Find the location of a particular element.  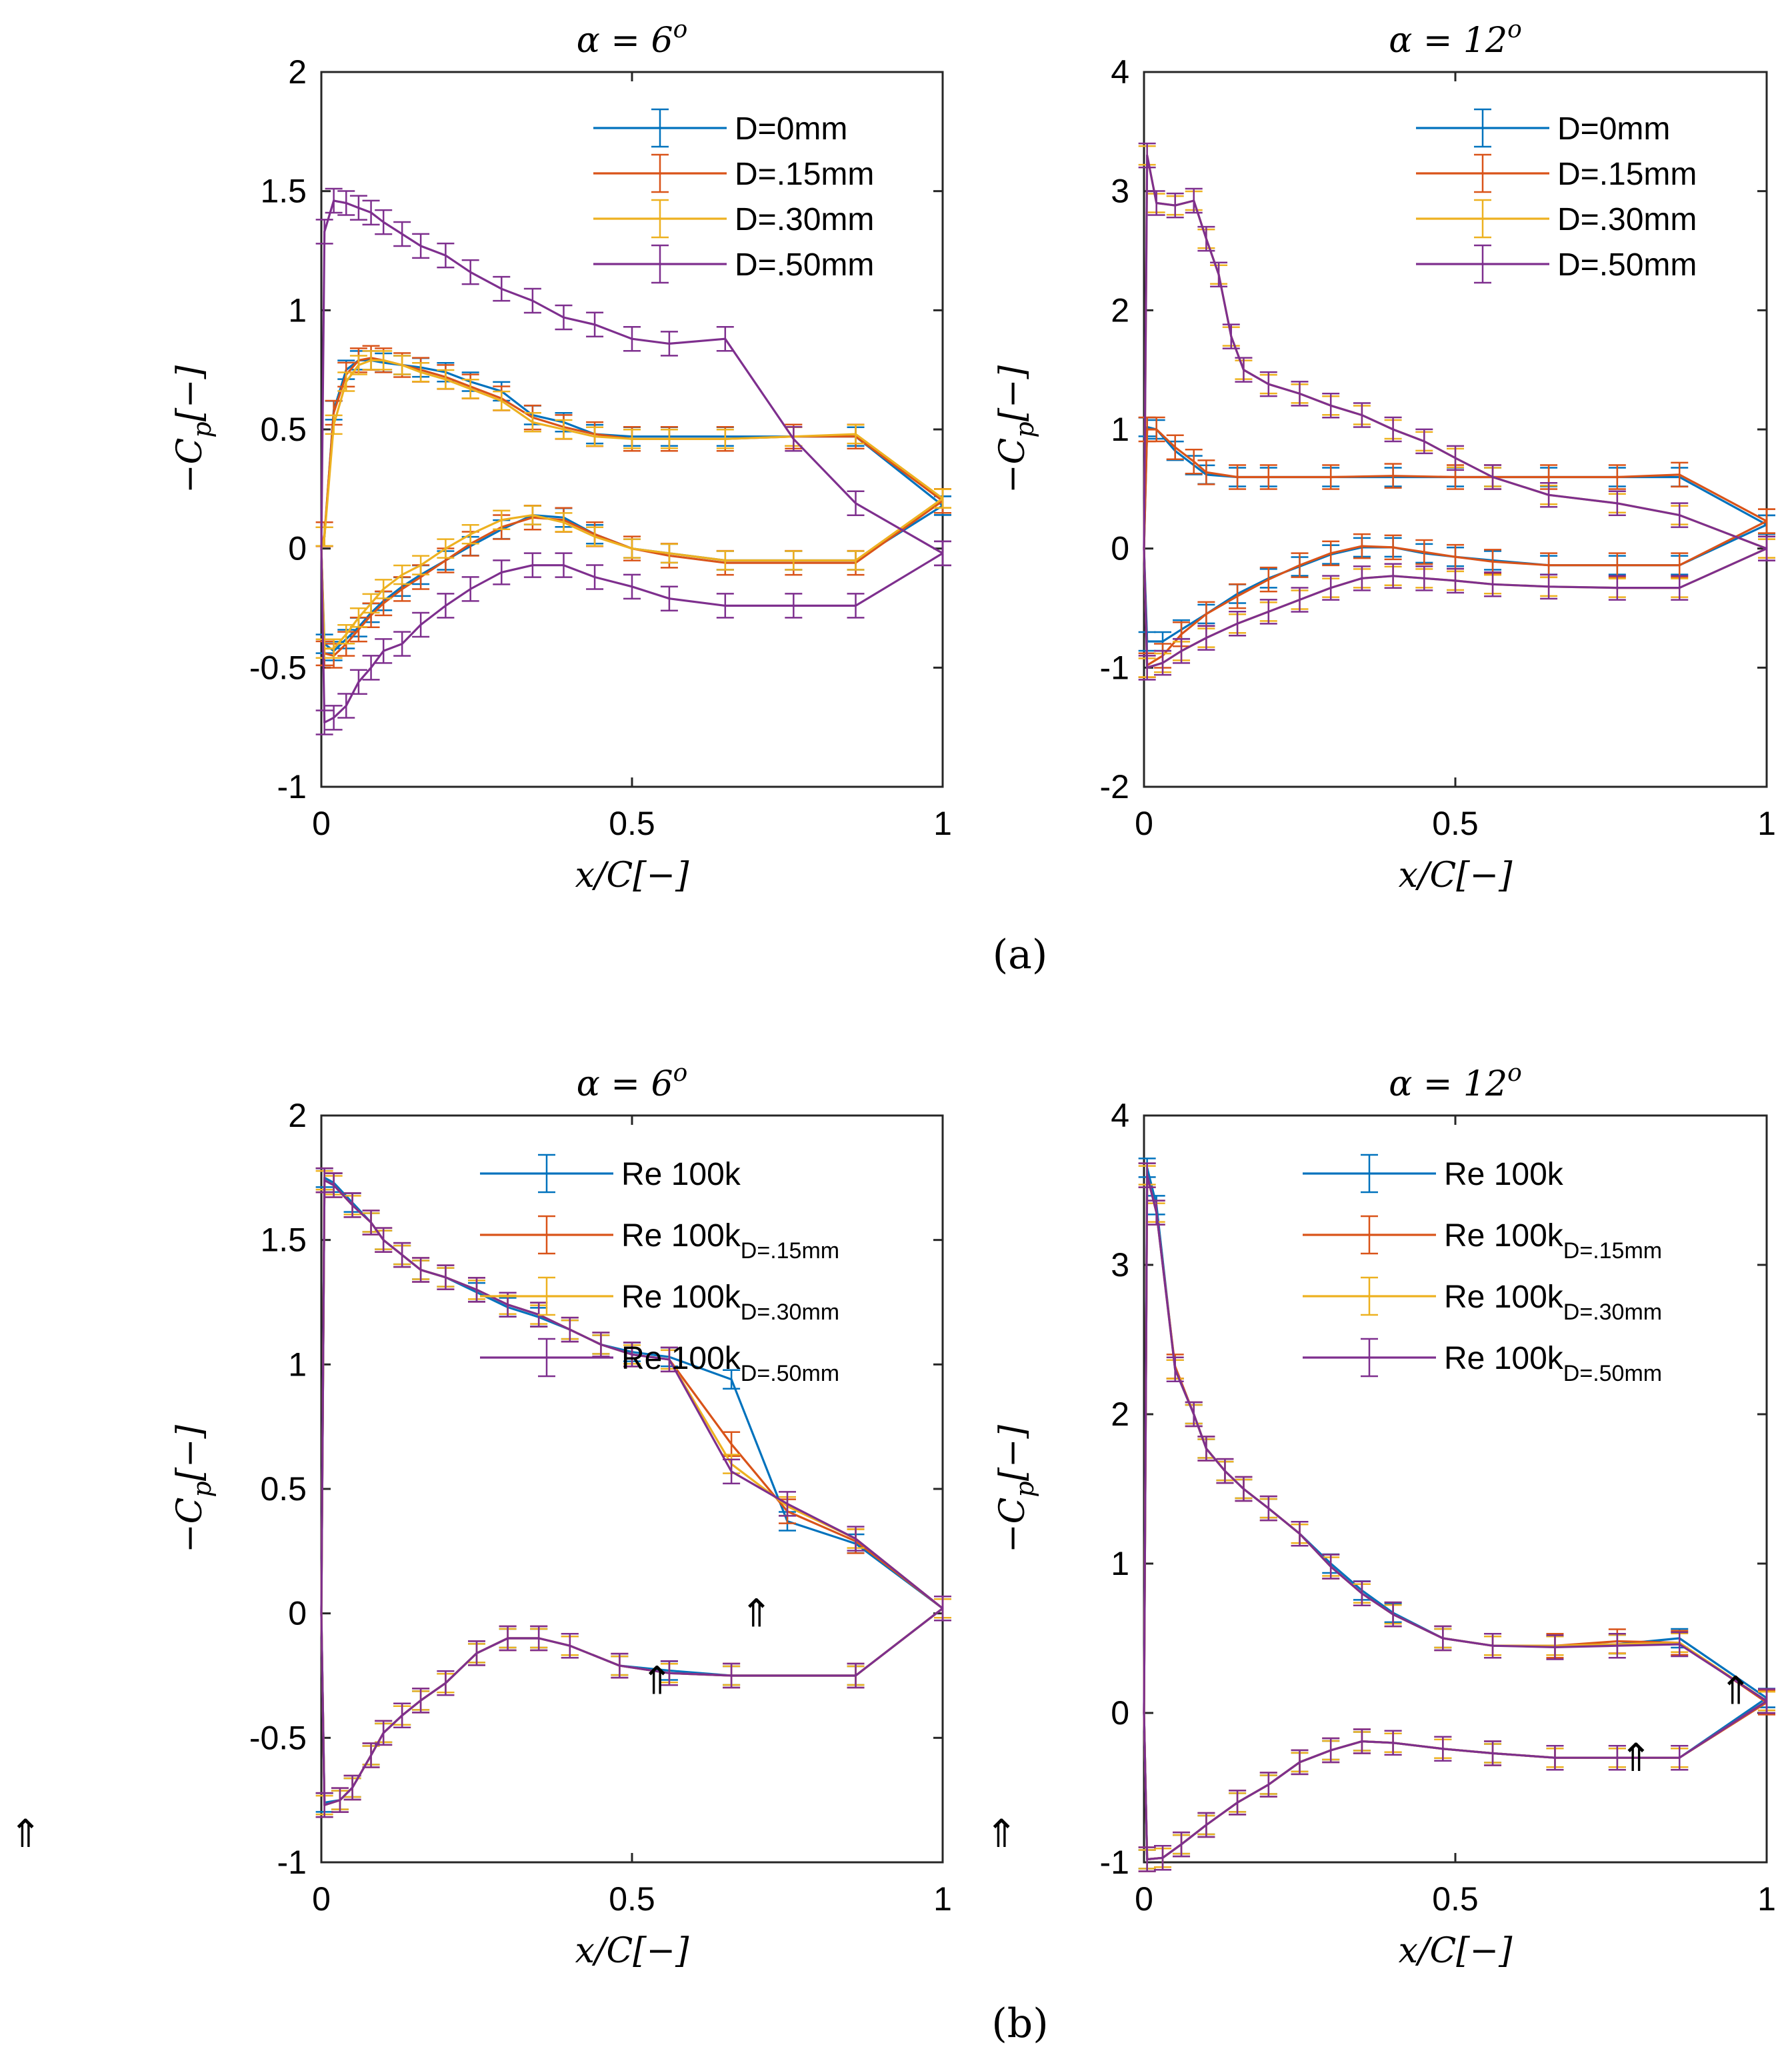

legend-entry: D=.50mm is located at coordinates (733, 264).